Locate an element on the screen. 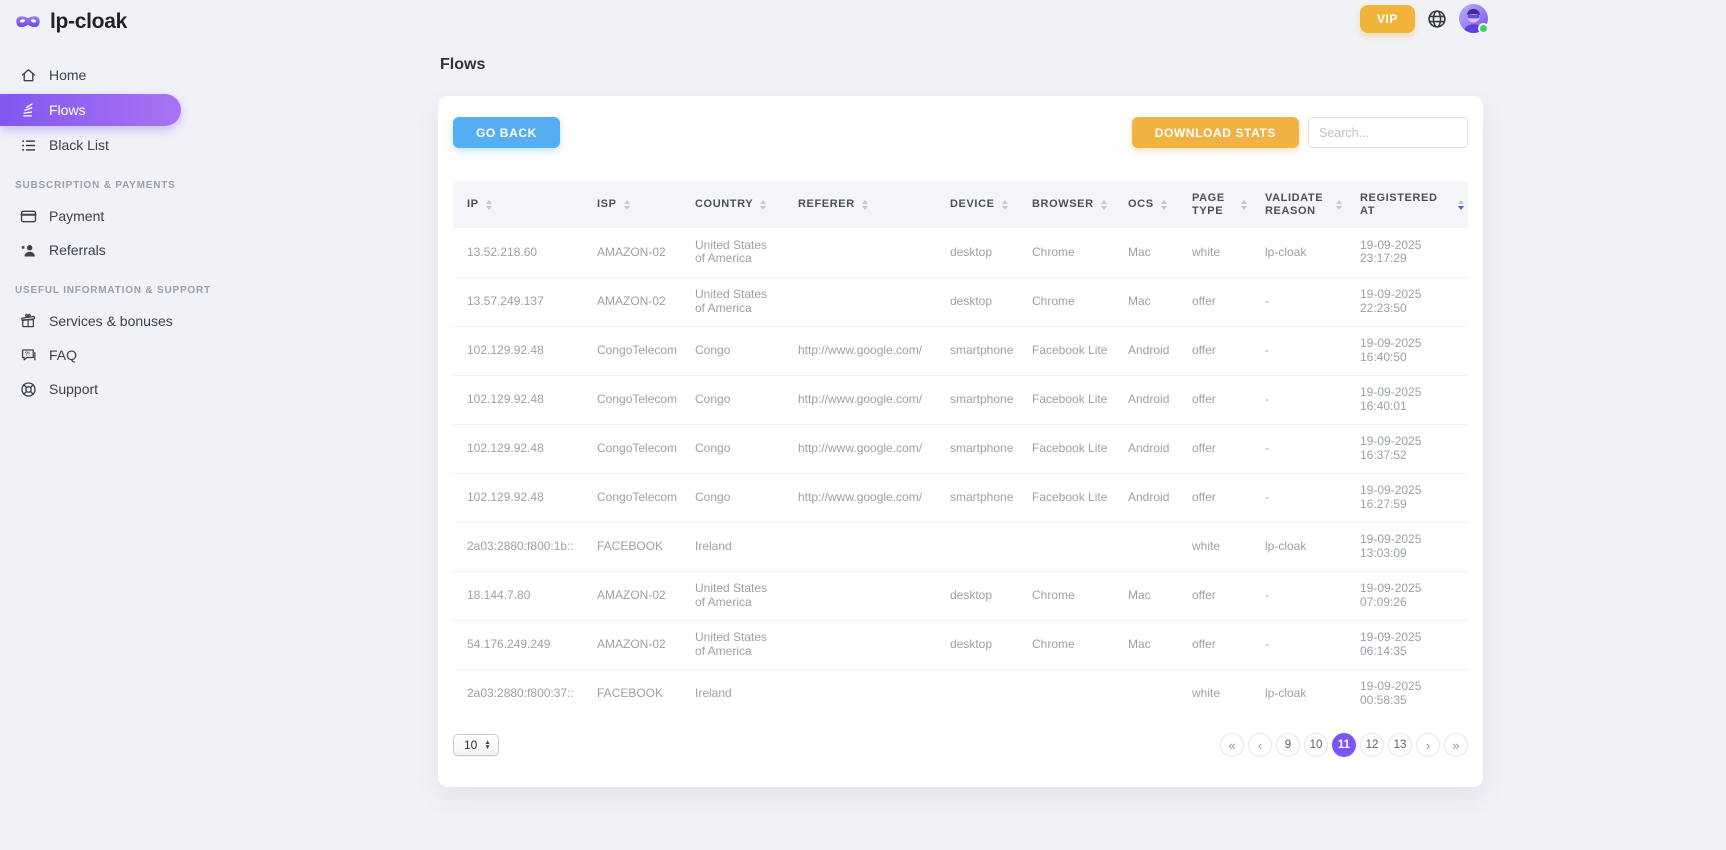 The image size is (1726, 850). sidebar-item-flows: Flows is located at coordinates (90, 110).